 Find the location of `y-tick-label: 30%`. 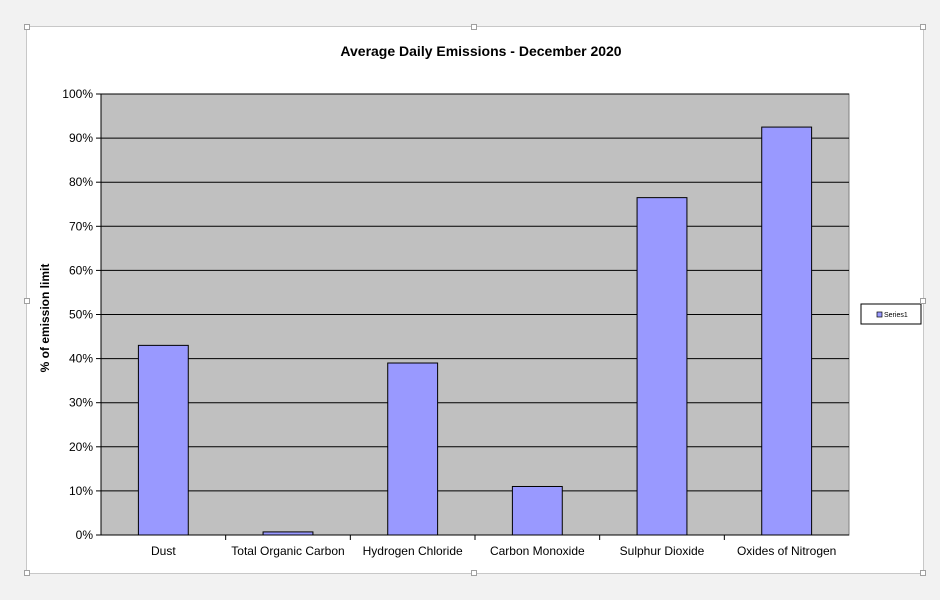

y-tick-label: 30% is located at coordinates (81, 403).